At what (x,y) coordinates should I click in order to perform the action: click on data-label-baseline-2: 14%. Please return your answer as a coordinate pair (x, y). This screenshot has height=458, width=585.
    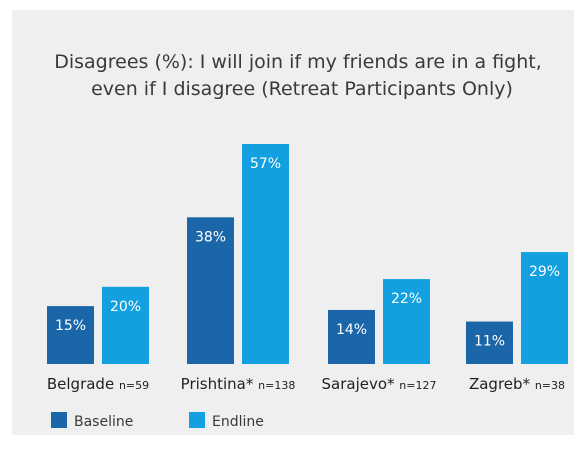
    Looking at the image, I should click on (351, 330).